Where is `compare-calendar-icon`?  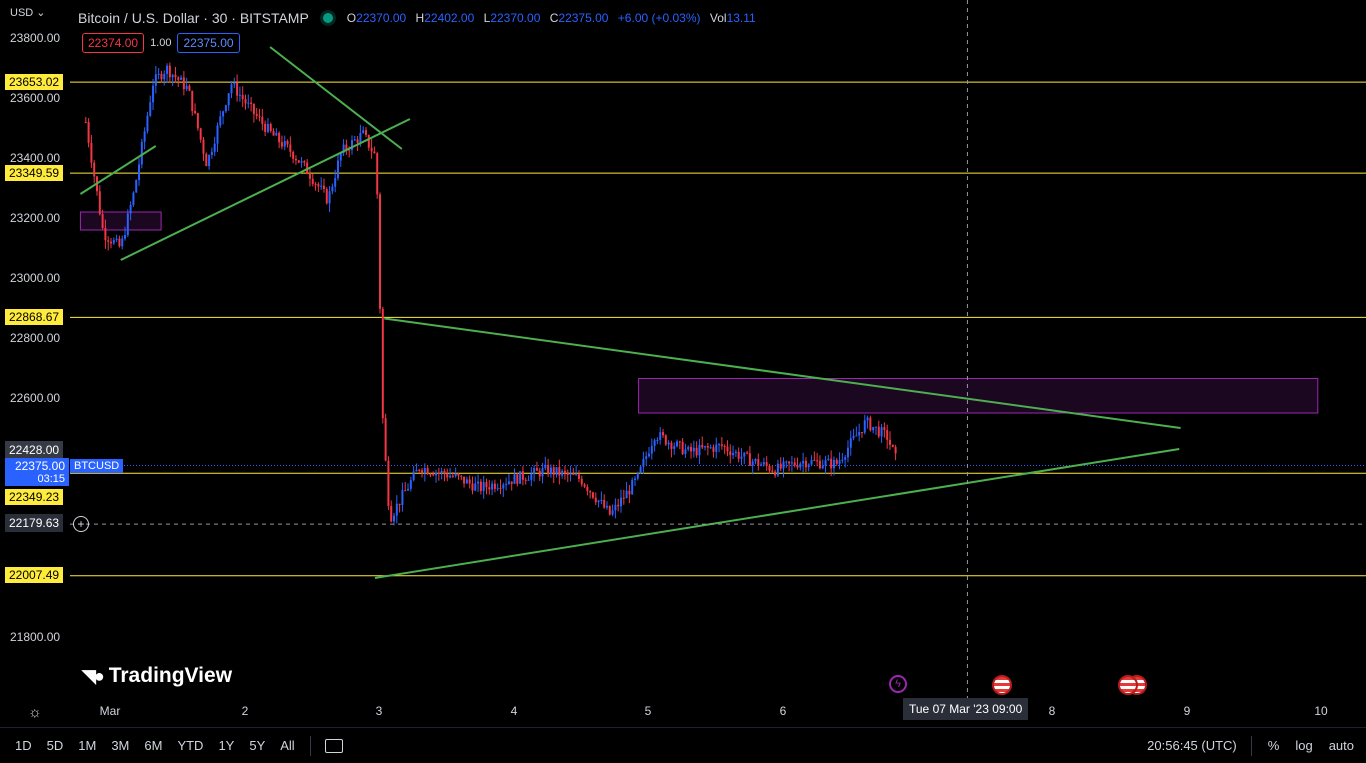
compare-calendar-icon is located at coordinates (333, 745).